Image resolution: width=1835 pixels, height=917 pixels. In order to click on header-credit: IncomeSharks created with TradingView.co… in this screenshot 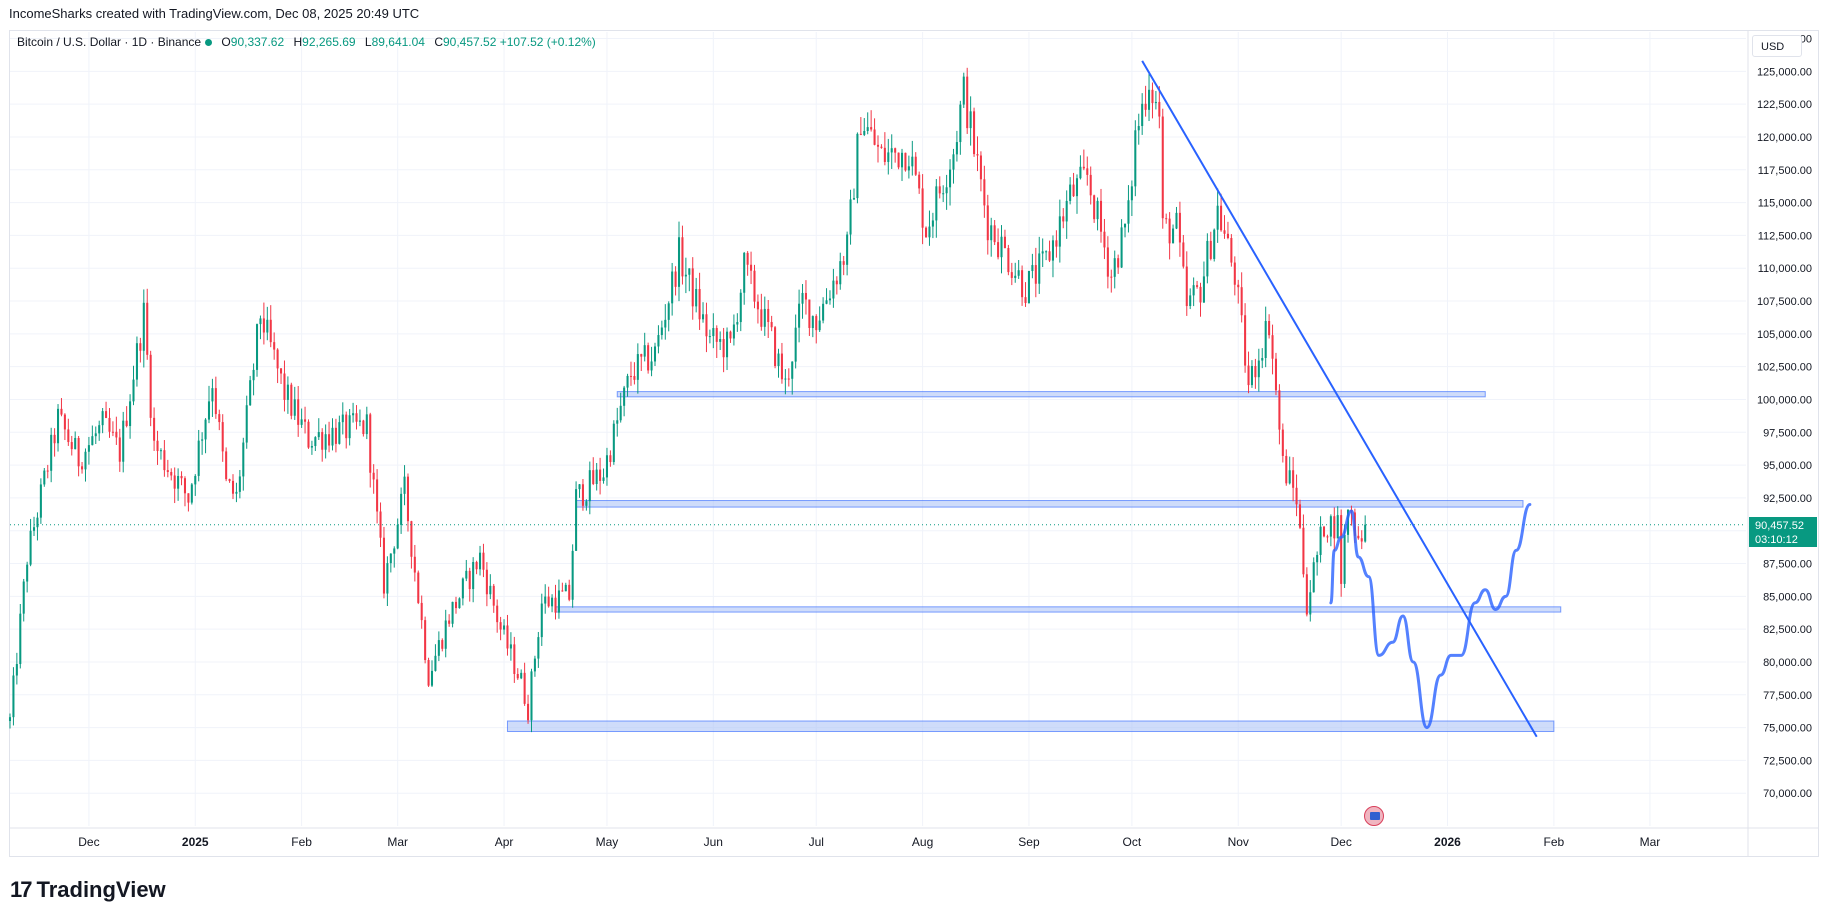, I will do `click(214, 13)`.